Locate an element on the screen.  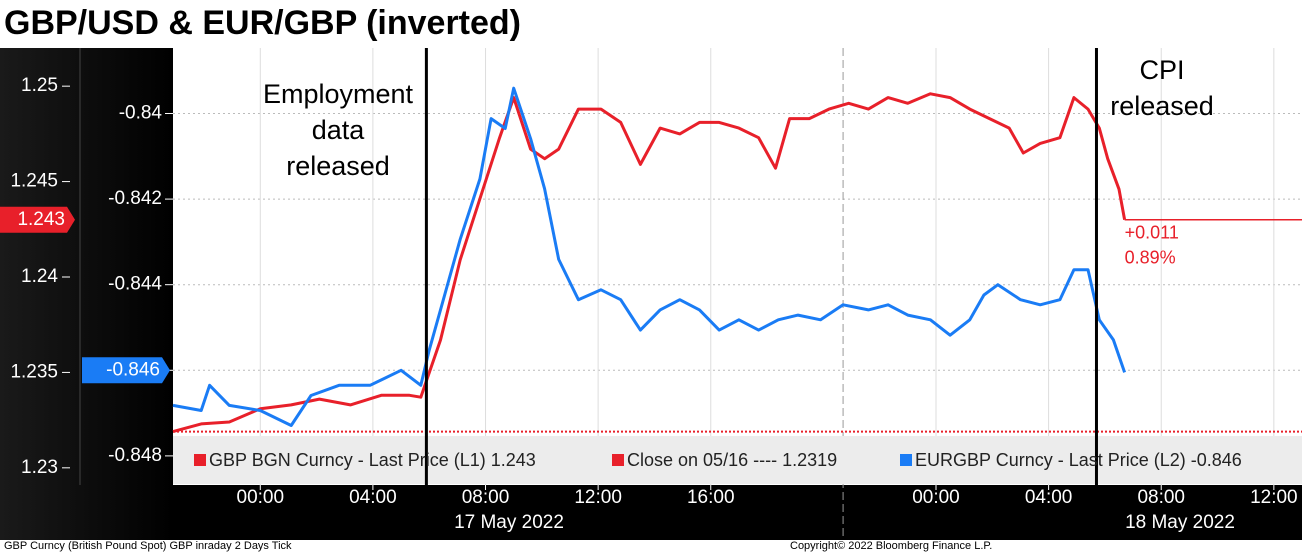
y-tick-label: 1.25 is located at coordinates (39, 85).